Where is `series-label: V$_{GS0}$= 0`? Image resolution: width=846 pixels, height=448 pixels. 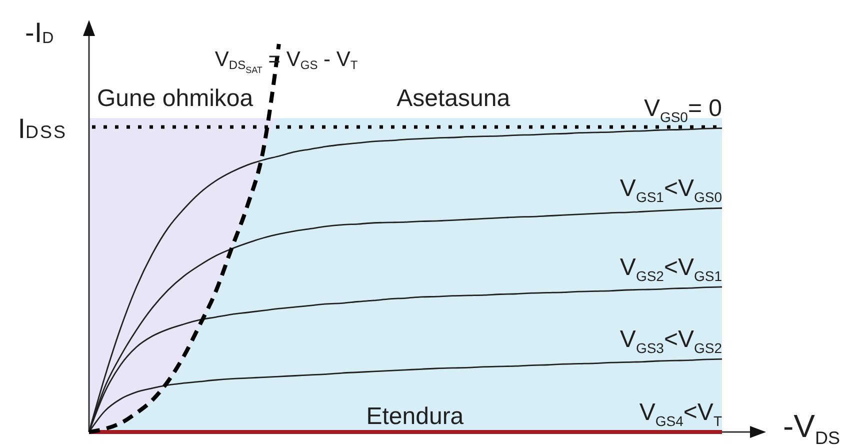
series-label: V$_{GS0}$= 0 is located at coordinates (683, 110).